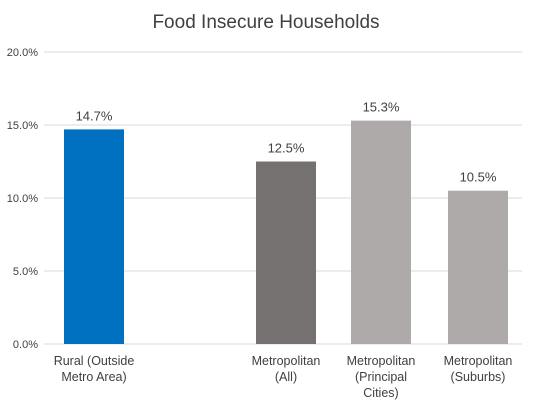 This screenshot has width=533, height=410. Describe the element at coordinates (478, 177) in the screenshot. I see `bar-value-label: 10.5%` at that location.